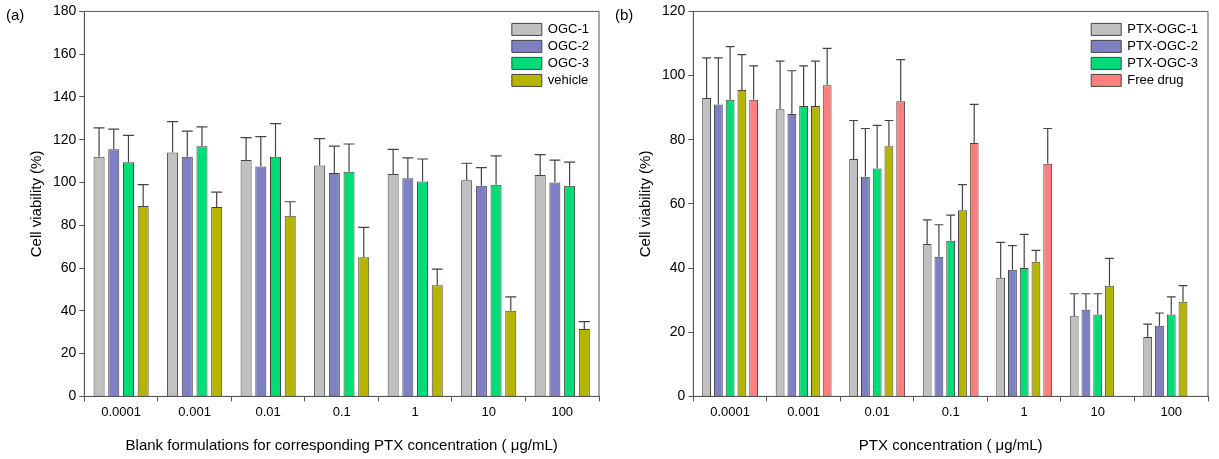 The width and height of the screenshot is (1219, 459). I want to click on x-axis-title: PTX concentration ( μg/mL), so click(950, 445).